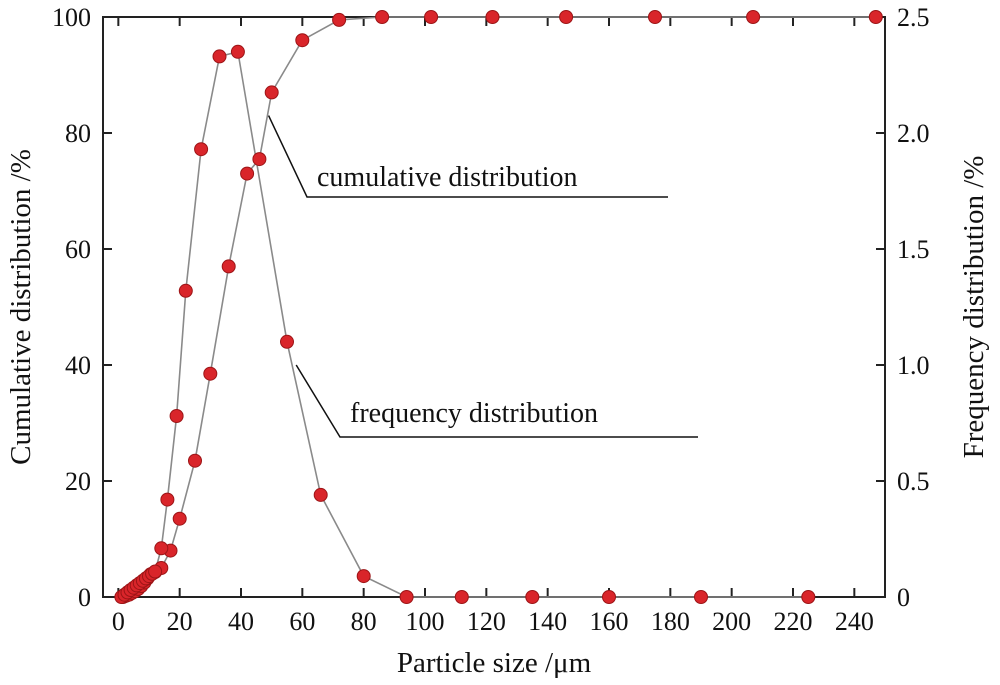  Describe the element at coordinates (474, 413) in the screenshot. I see `annotation-label: frequency distribution` at that location.